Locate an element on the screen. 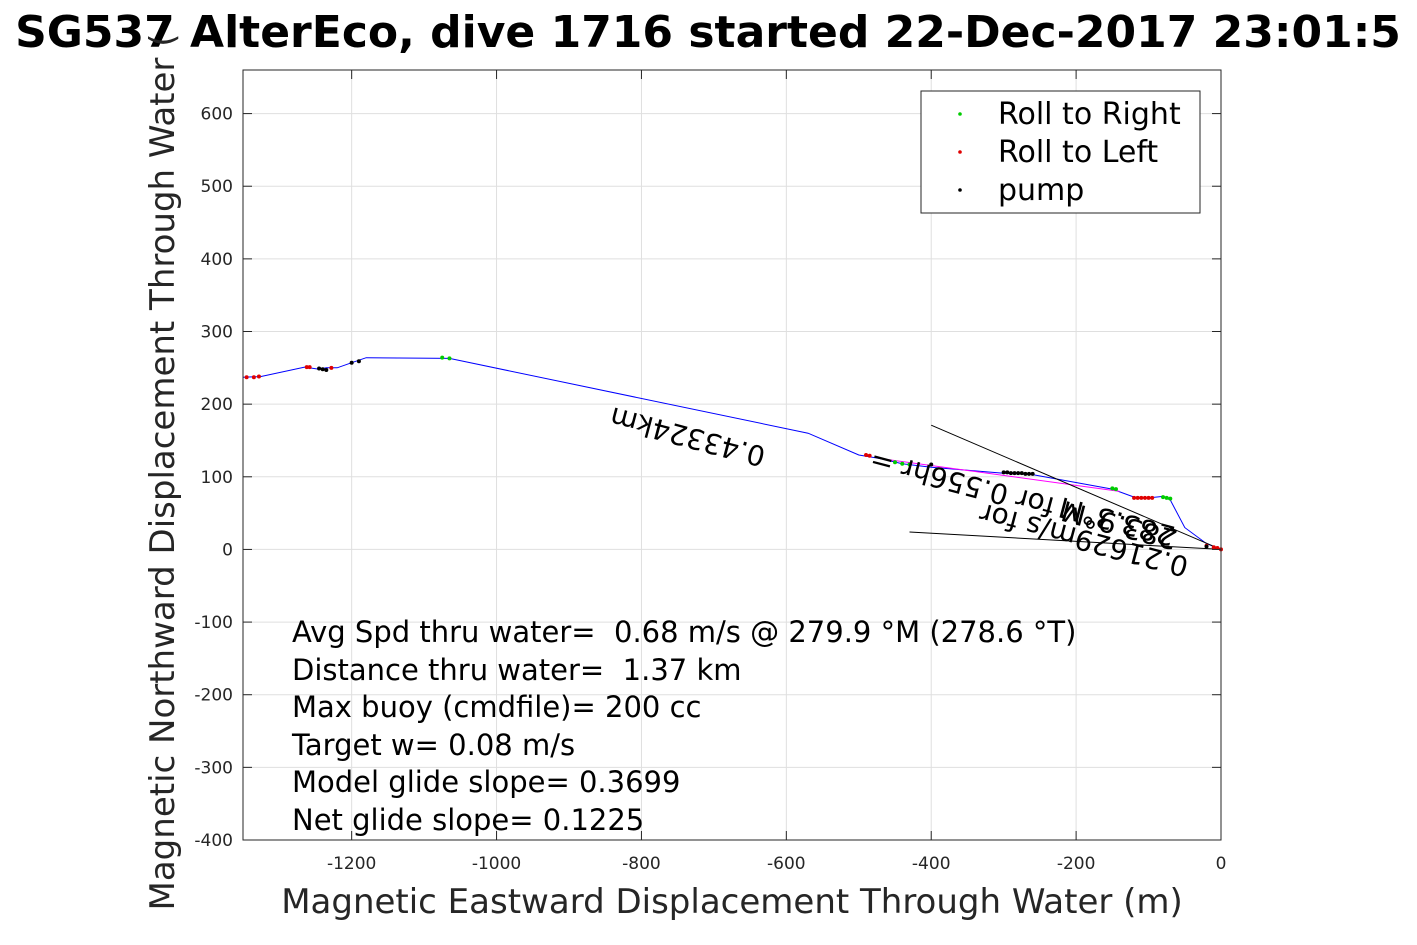  legend-marker-roll-right is located at coordinates (960, 114).